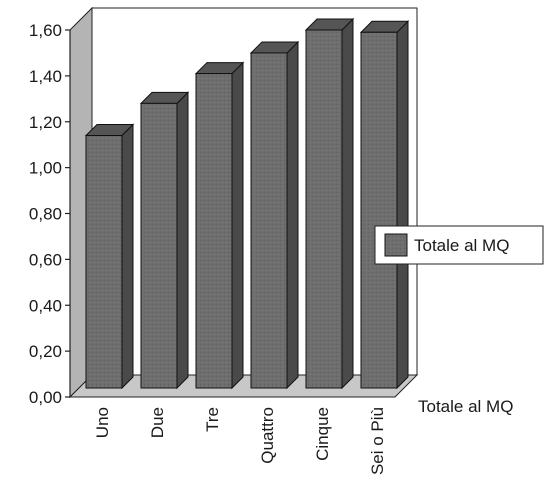  Describe the element at coordinates (157, 422) in the screenshot. I see `x-tick-label: Due` at that location.